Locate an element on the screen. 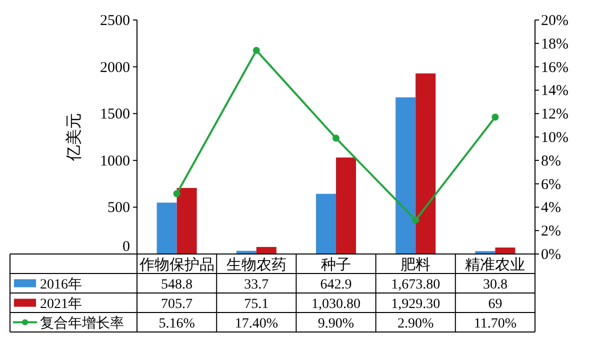 This screenshot has width=591, height=340. y-tick-label: 2000 is located at coordinates (115, 68).